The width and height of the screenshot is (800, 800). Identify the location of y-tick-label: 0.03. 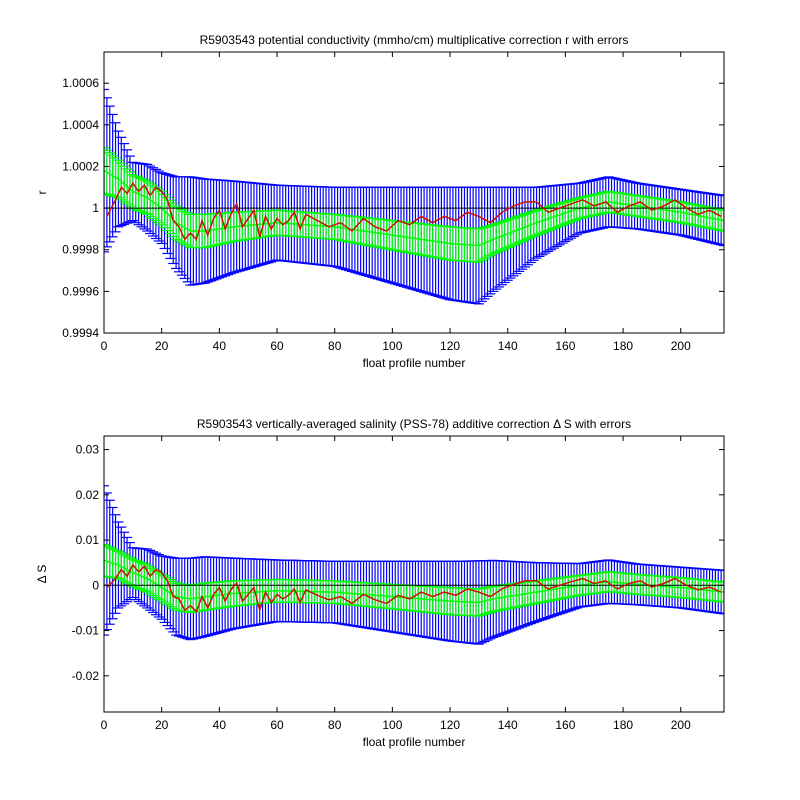
(88, 450).